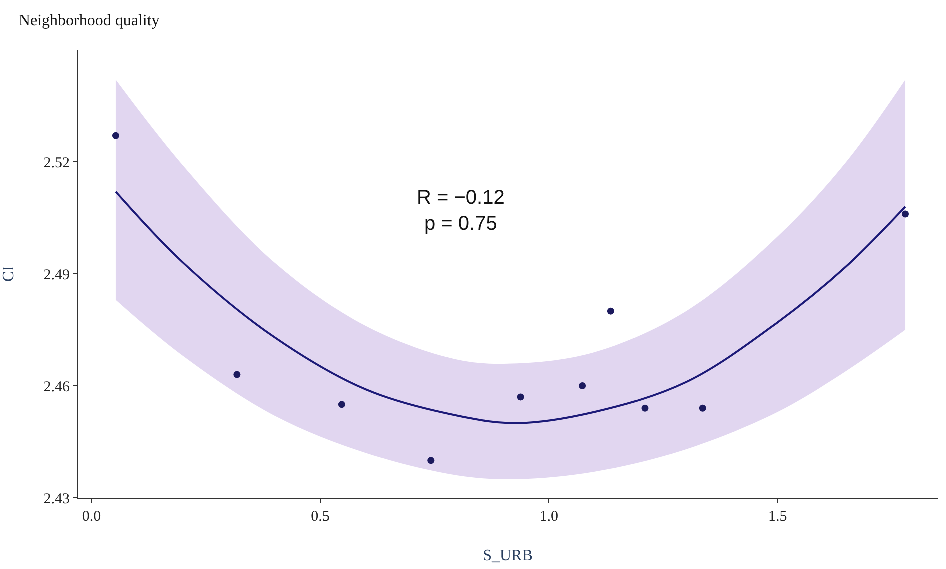 This screenshot has width=946, height=569. Describe the element at coordinates (92, 517) in the screenshot. I see `x-tick-label: 0.0` at that location.